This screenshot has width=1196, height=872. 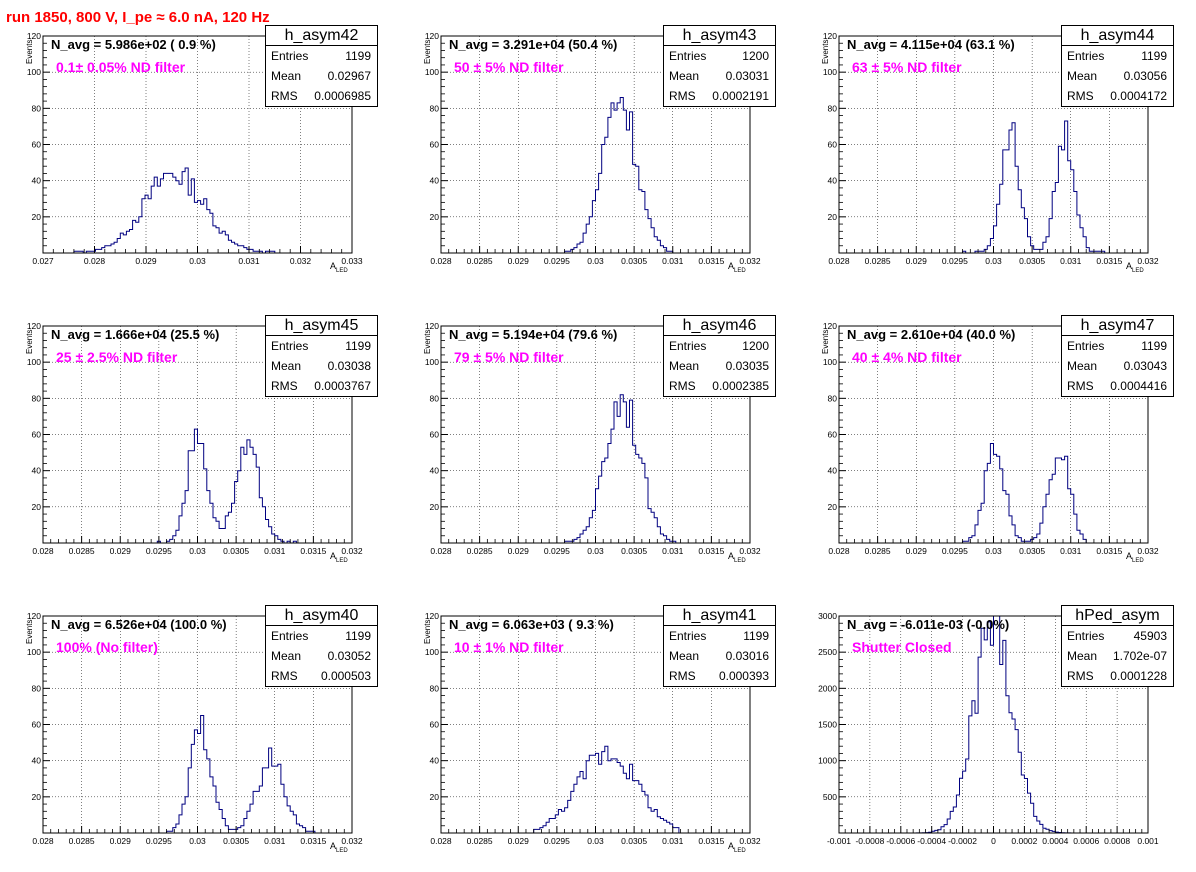 What do you see at coordinates (1139, 656) in the screenshot?
I see `stats-value-mean: 1.702e-07` at bounding box center [1139, 656].